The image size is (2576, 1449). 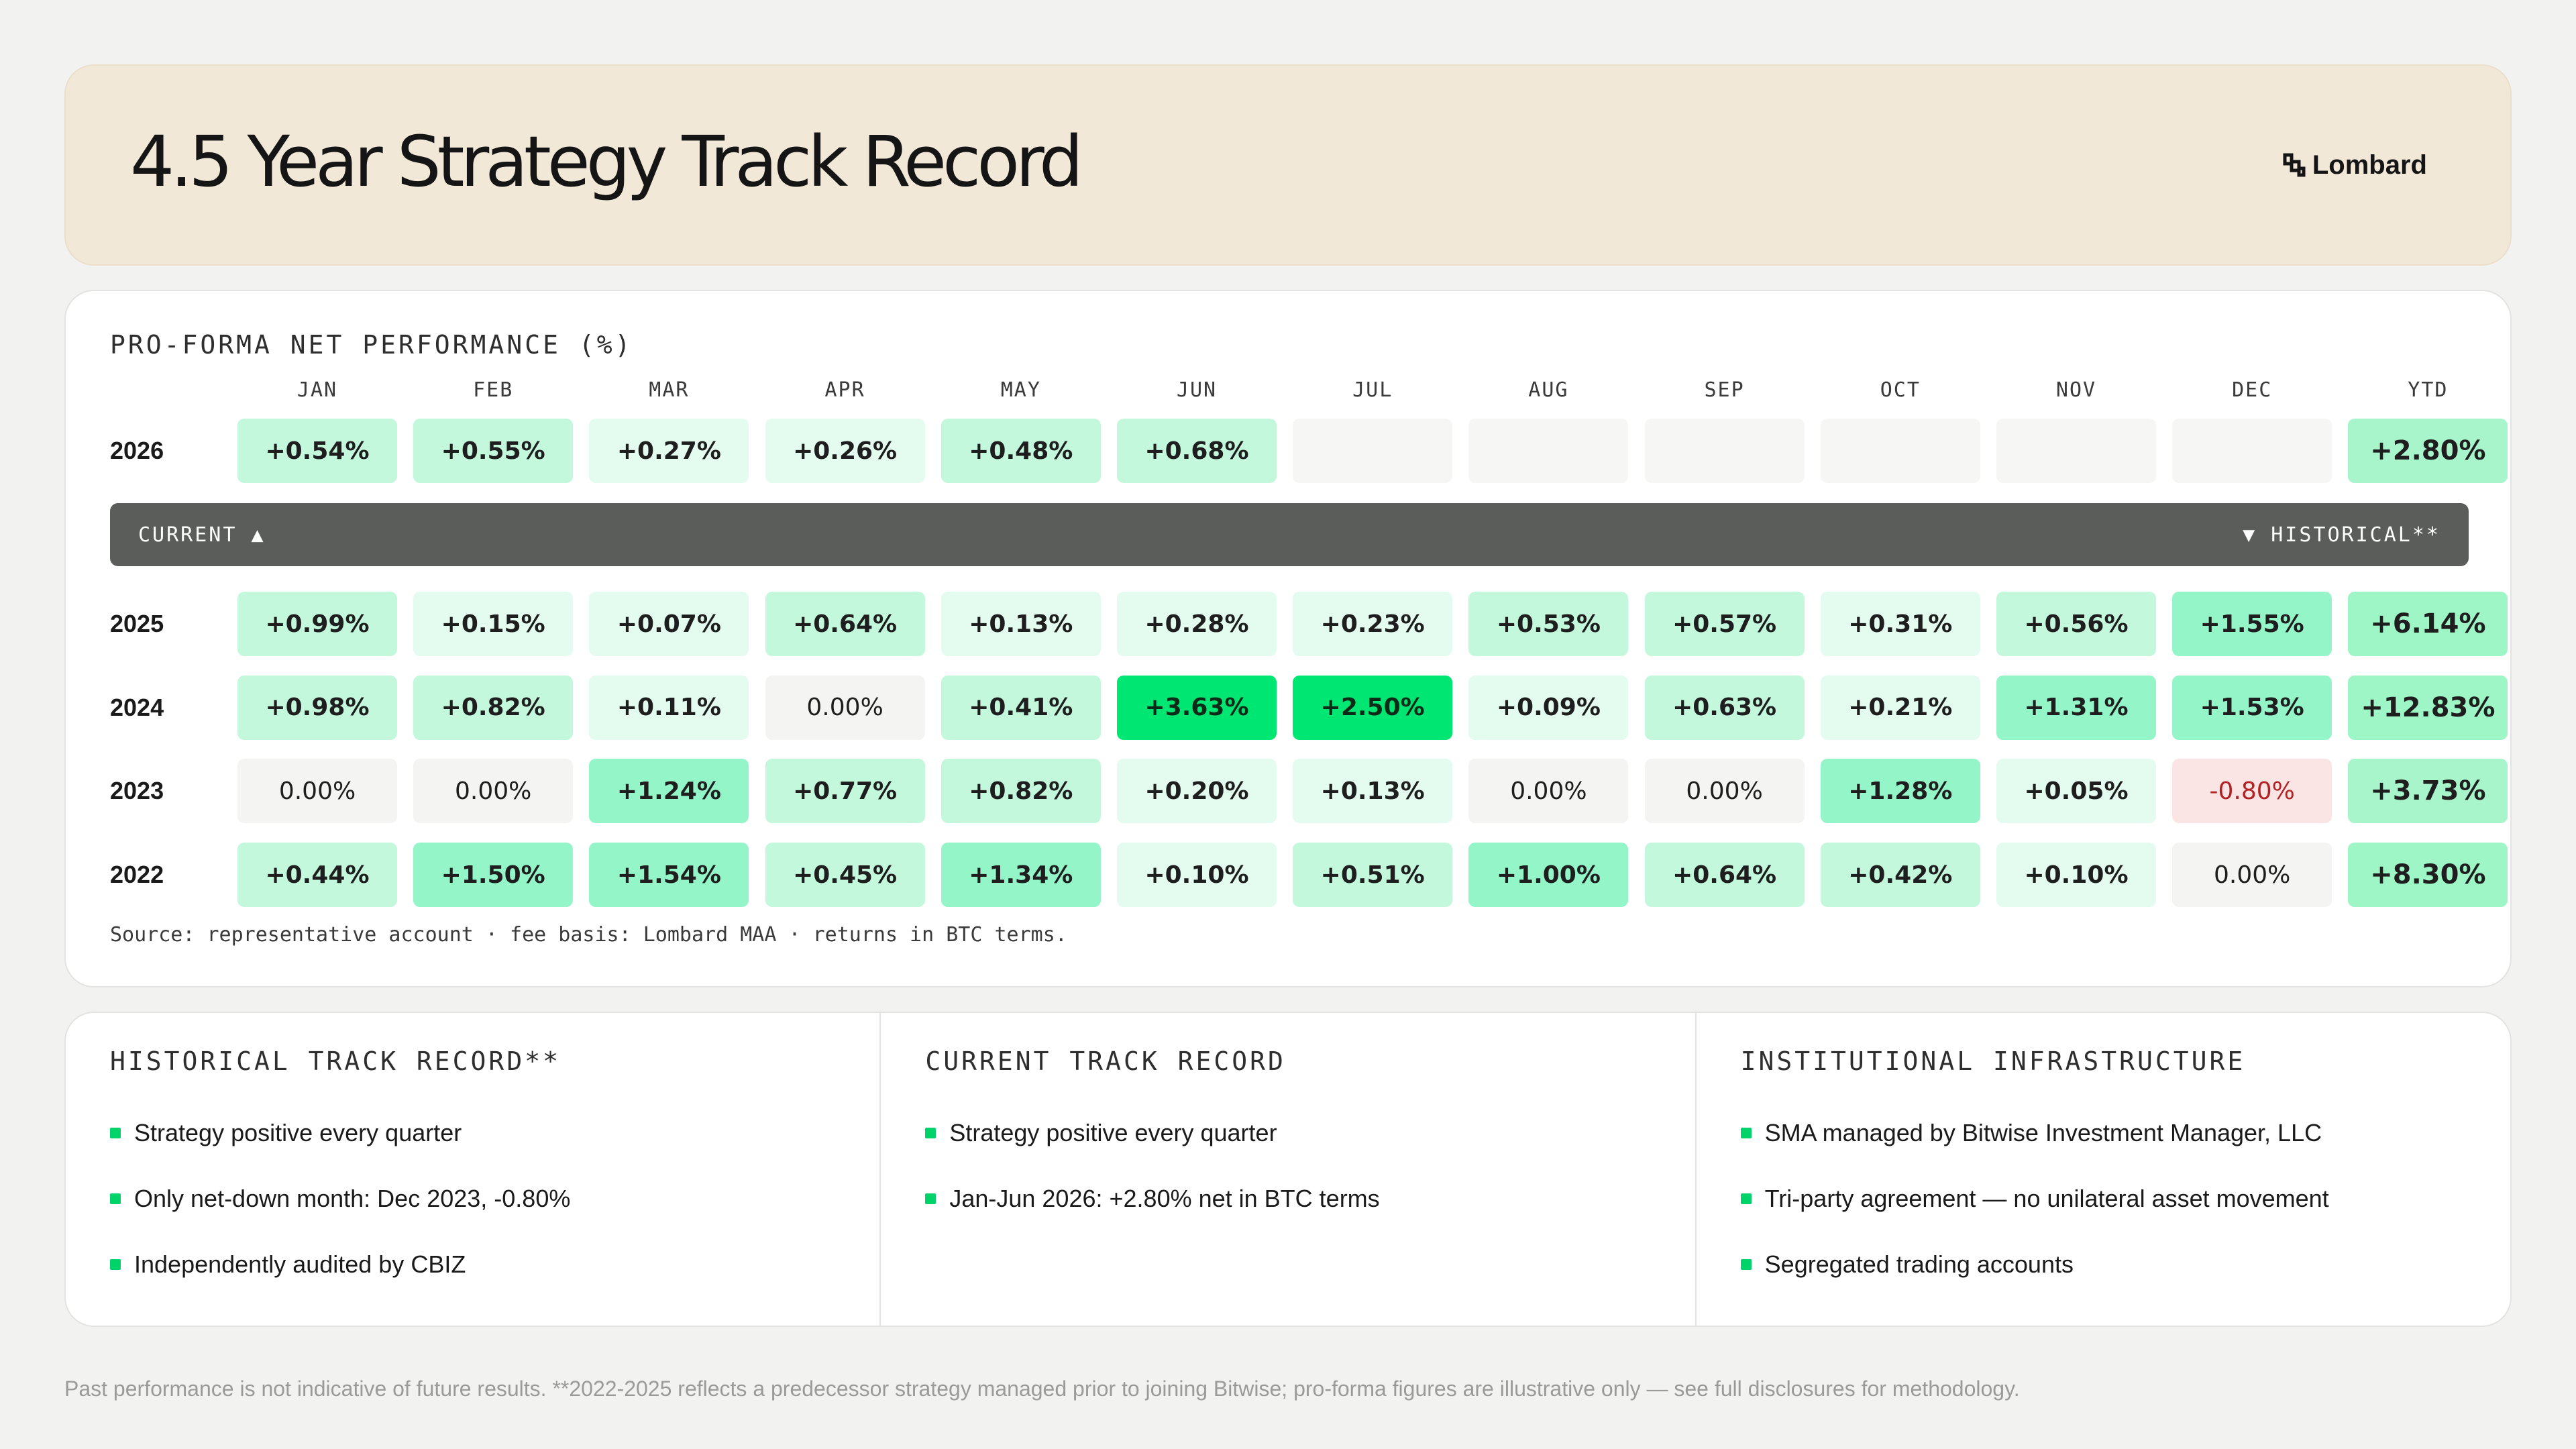 I want to click on perf-cell-jul: +0.51%, so click(x=1373, y=875).